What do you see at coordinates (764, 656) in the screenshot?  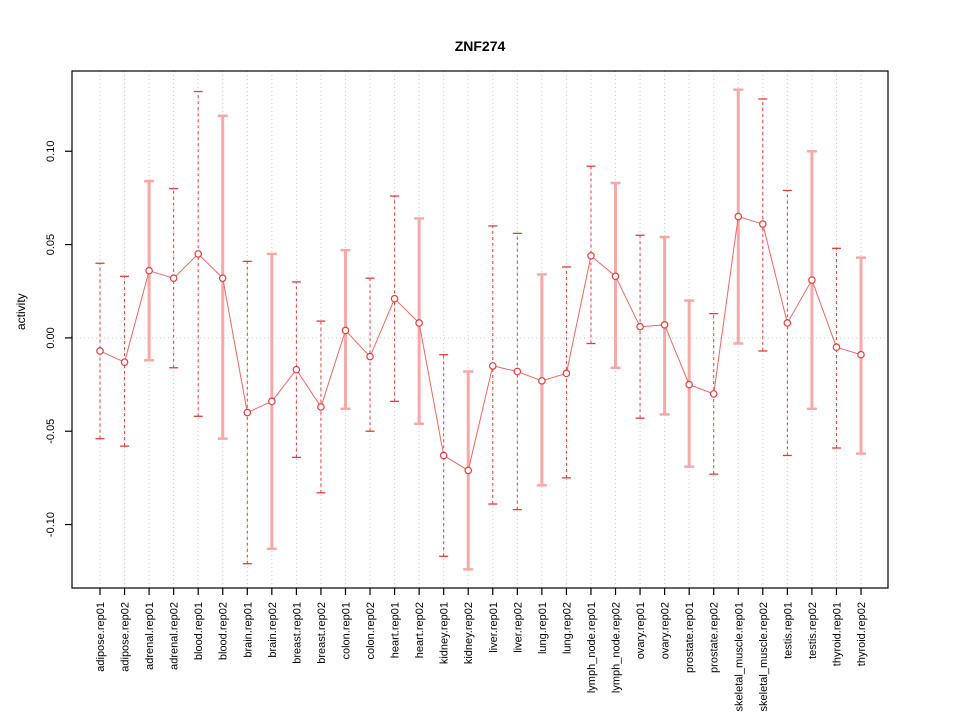 I see `x-tick-label: skeletal_muscle.rep02` at bounding box center [764, 656].